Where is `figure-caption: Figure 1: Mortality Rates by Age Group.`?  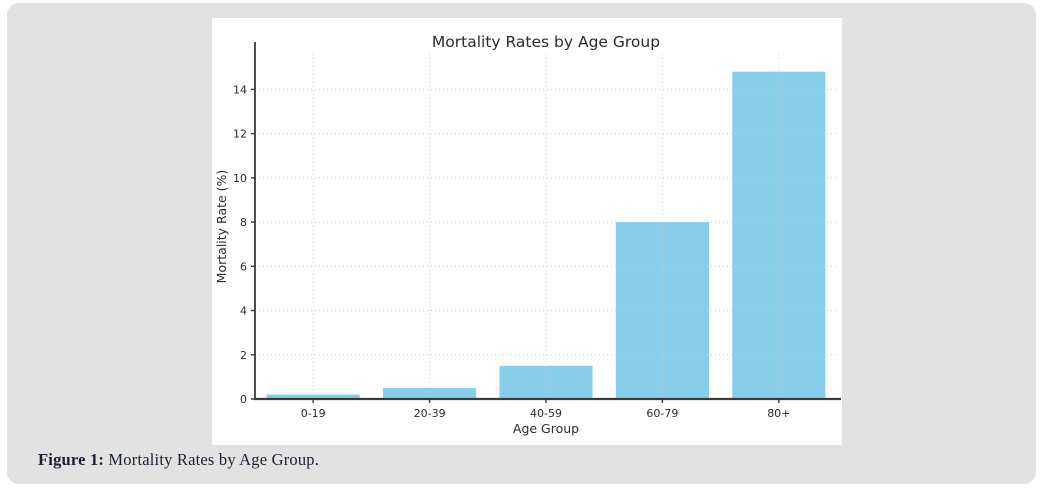
figure-caption: Figure 1: Mortality Rates by Age Group. is located at coordinates (178, 460).